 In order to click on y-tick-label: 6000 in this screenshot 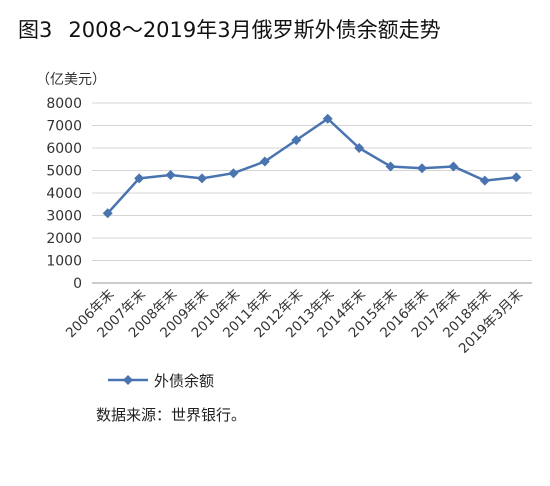, I will do `click(64, 149)`.